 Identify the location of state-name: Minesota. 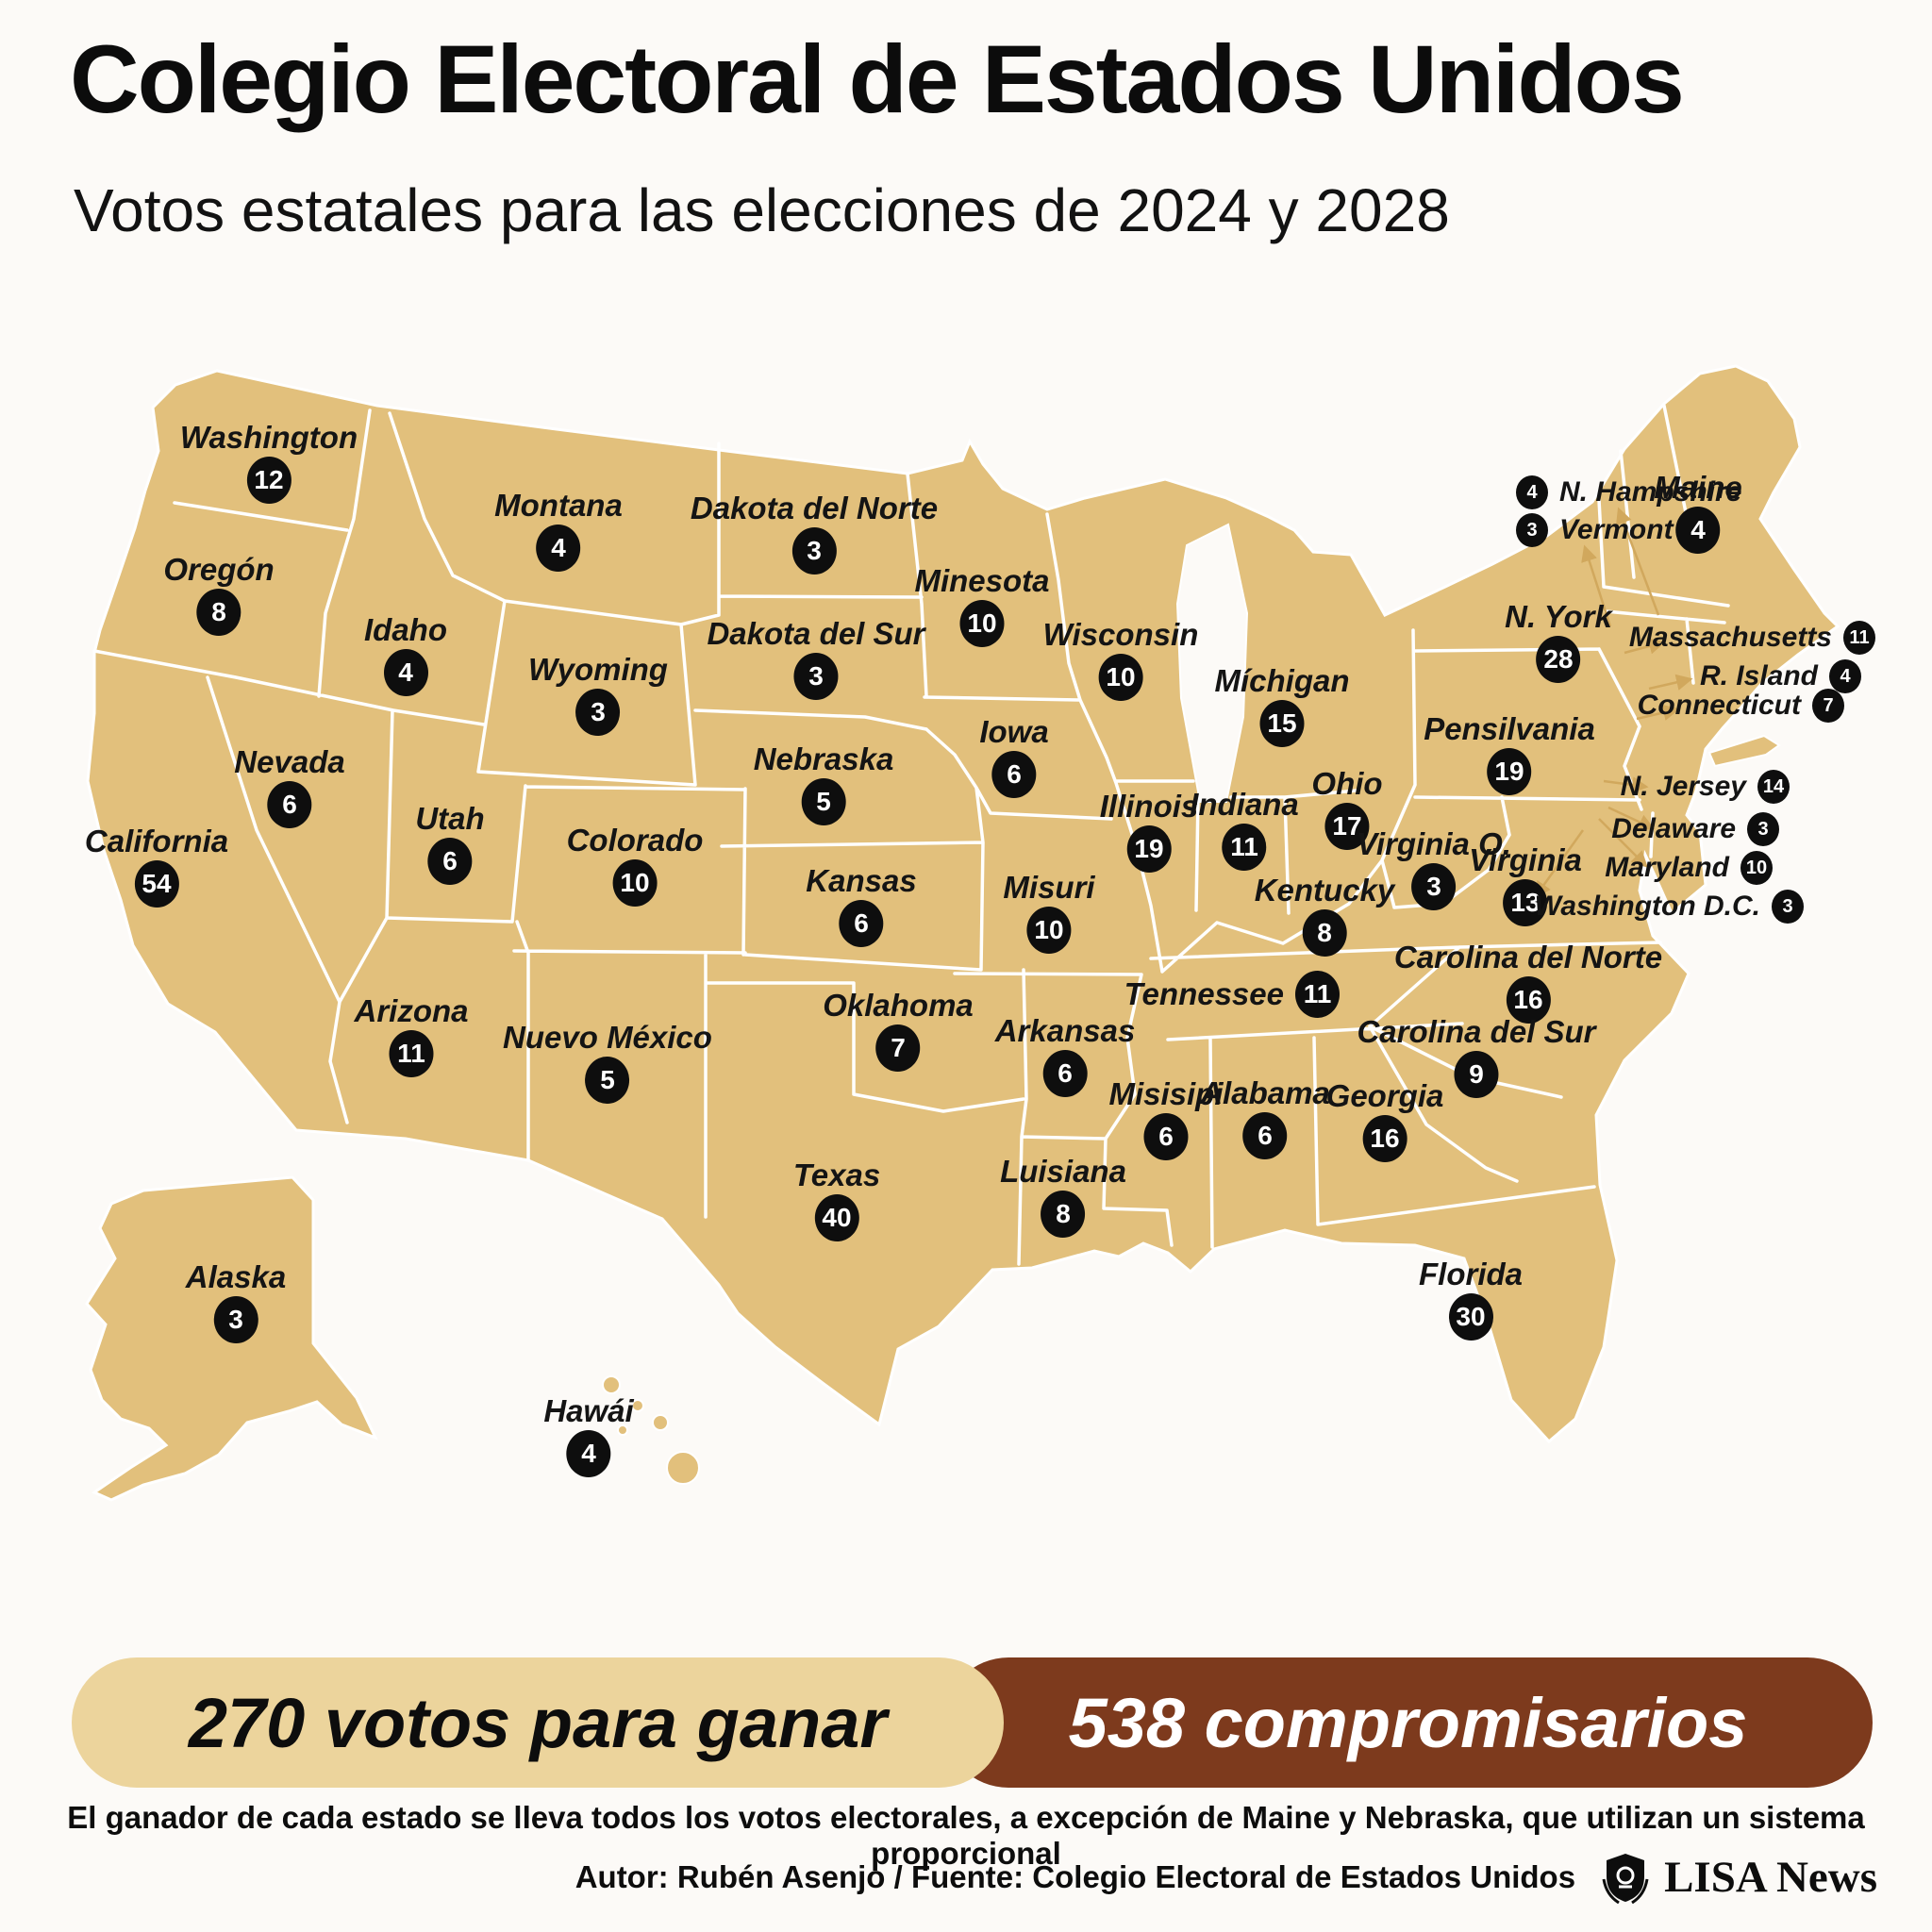
(982, 580).